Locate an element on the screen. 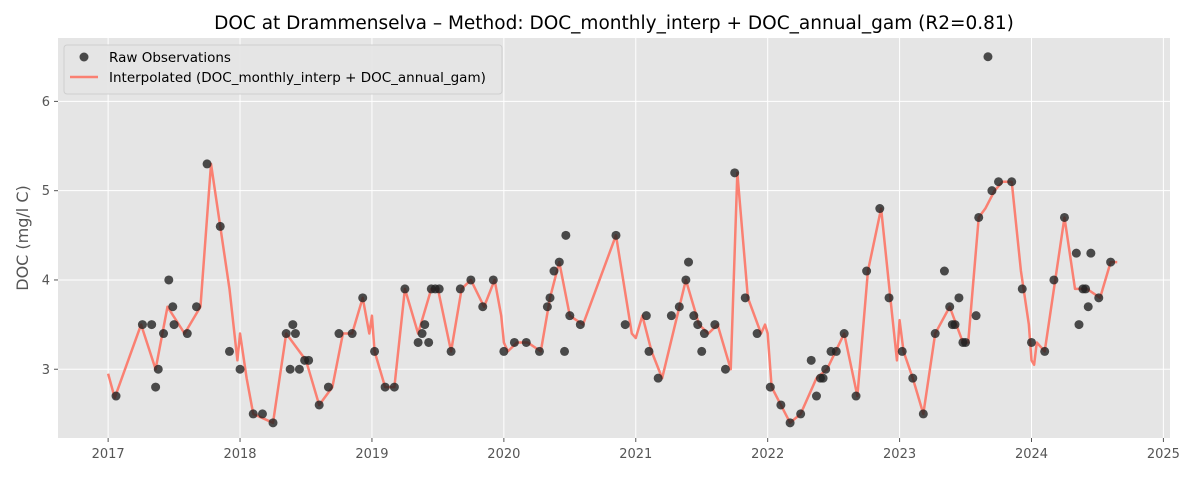 The image size is (1200, 504). legend-box is located at coordinates (283, 69).